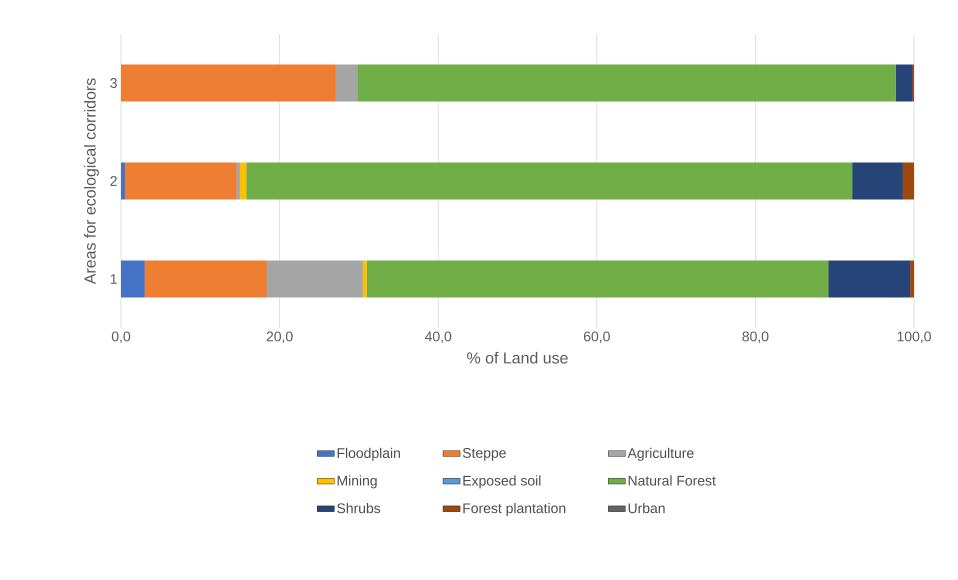 This screenshot has width=958, height=580. I want to click on y-tick-label: 1, so click(113, 279).